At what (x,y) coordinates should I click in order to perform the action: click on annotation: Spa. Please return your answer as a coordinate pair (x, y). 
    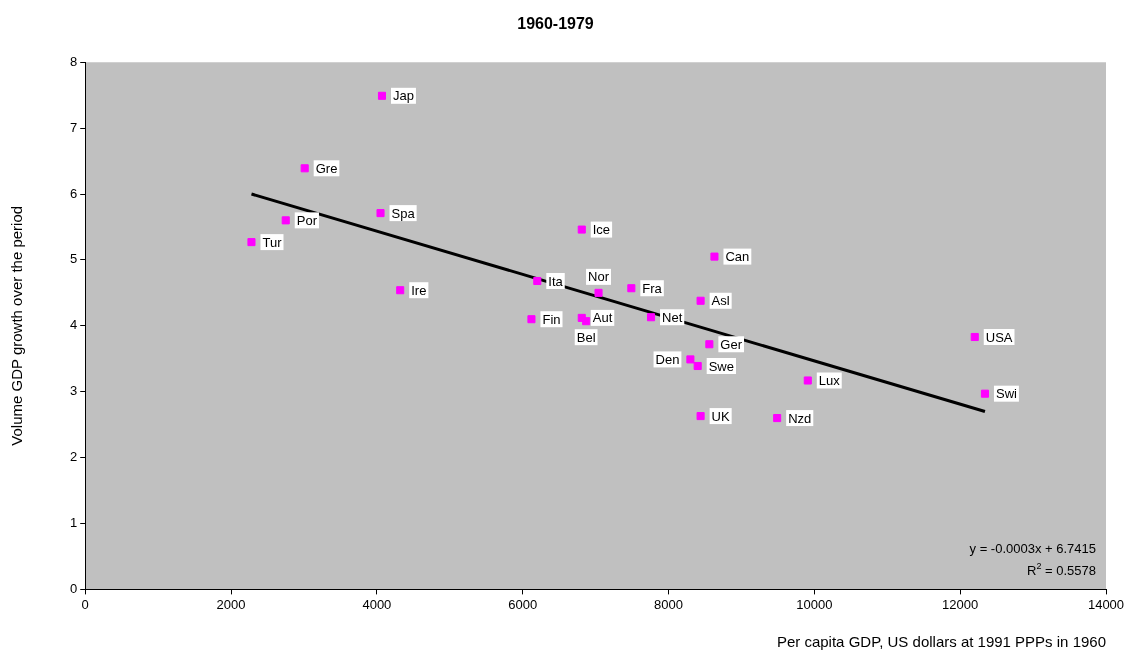
    Looking at the image, I should click on (403, 213).